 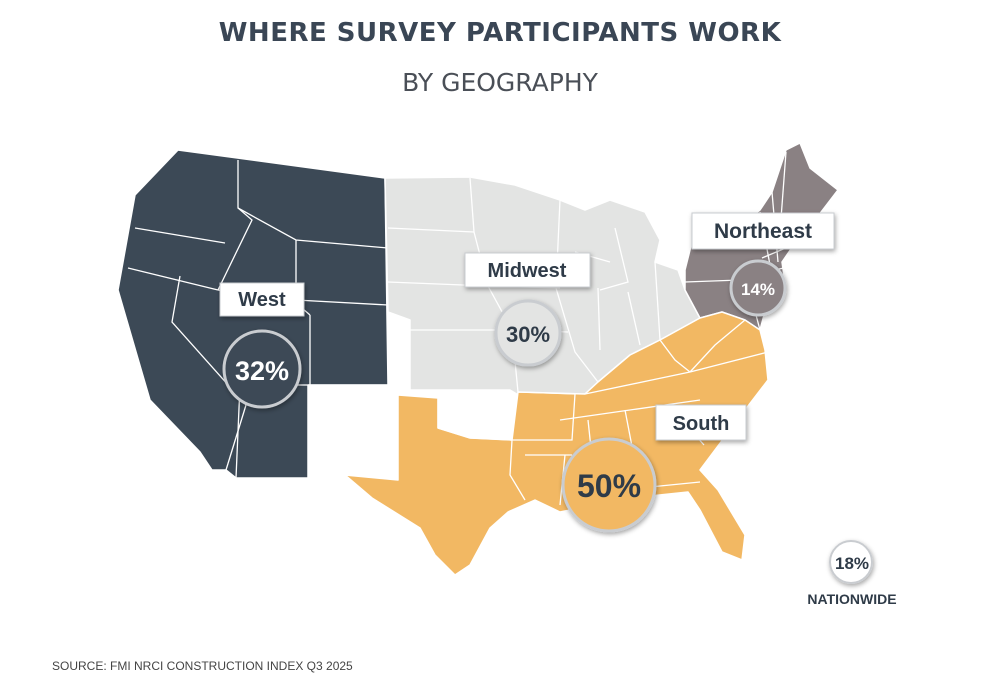 I want to click on bubble-south: 50%, so click(x=609, y=485).